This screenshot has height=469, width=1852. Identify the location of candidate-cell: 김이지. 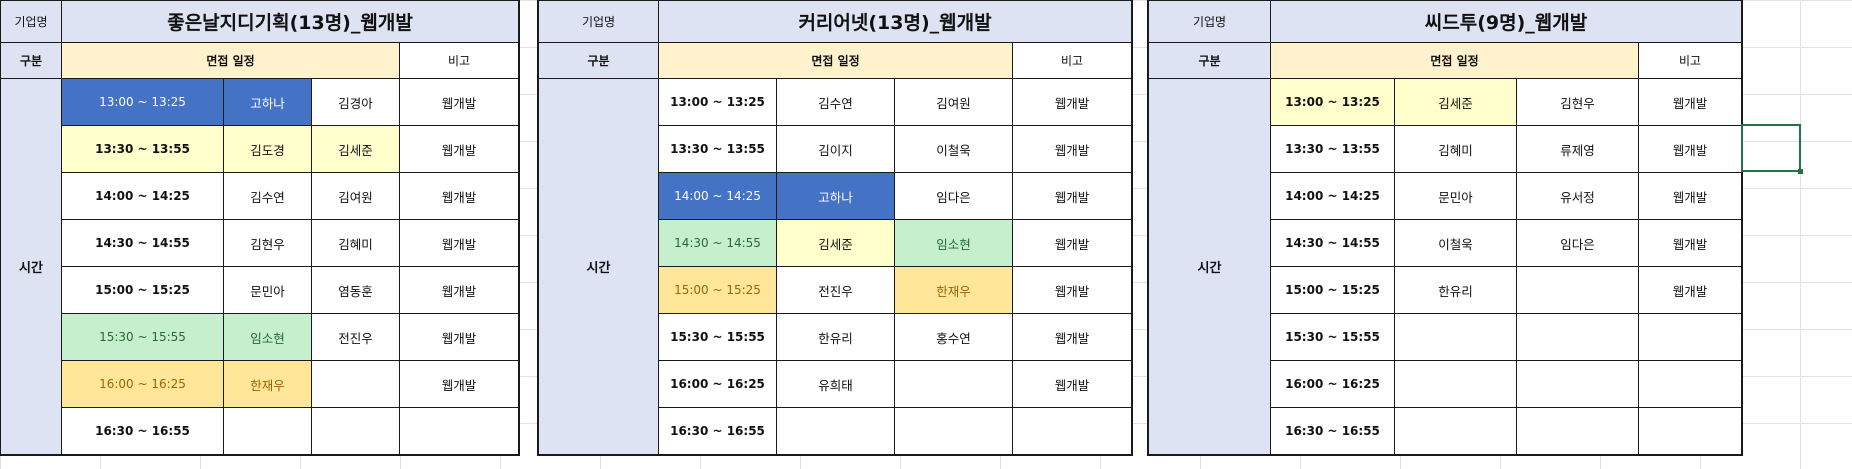
(835, 149).